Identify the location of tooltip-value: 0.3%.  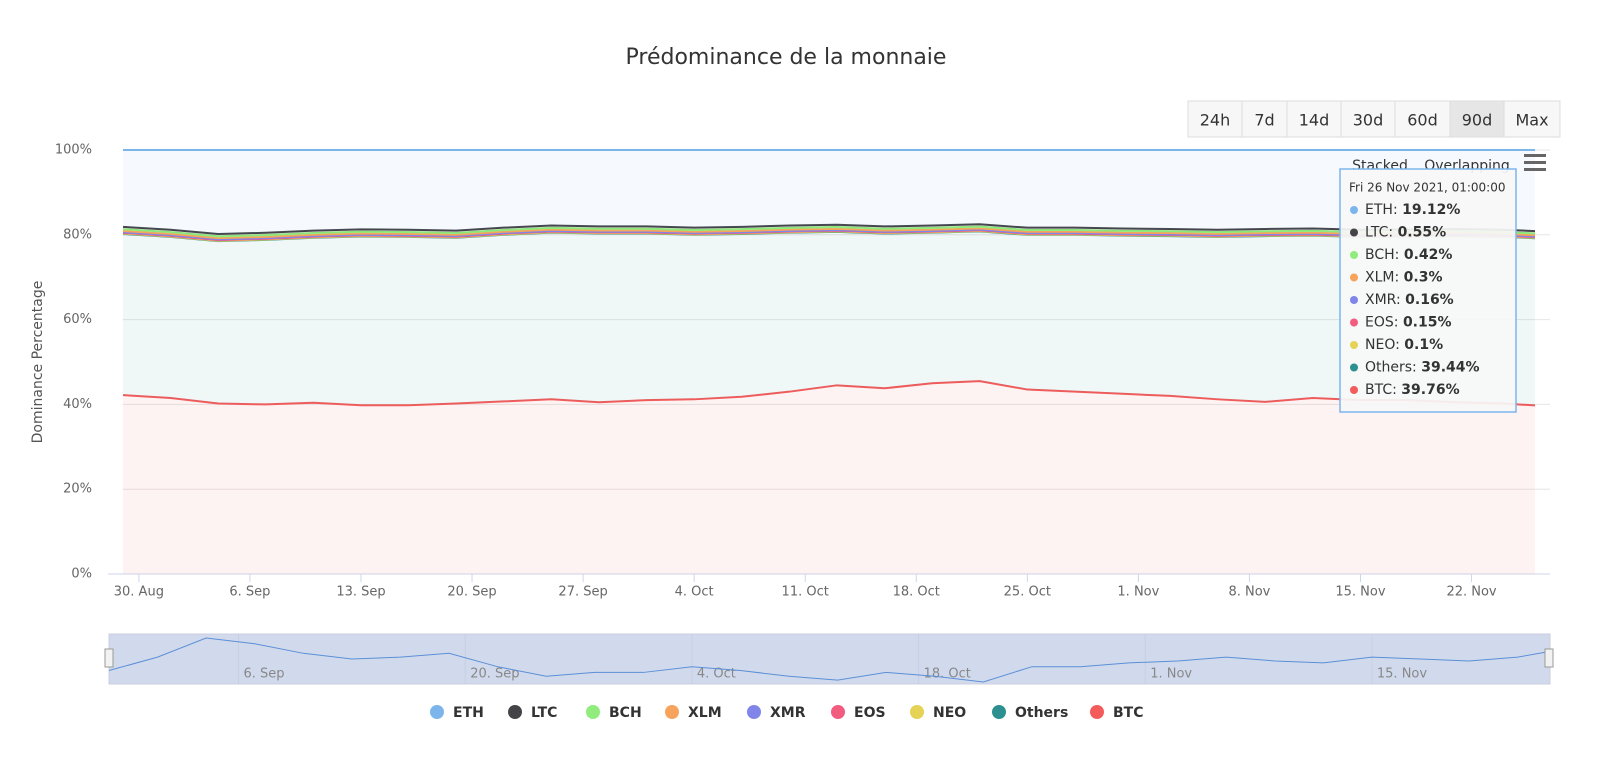
(1423, 278).